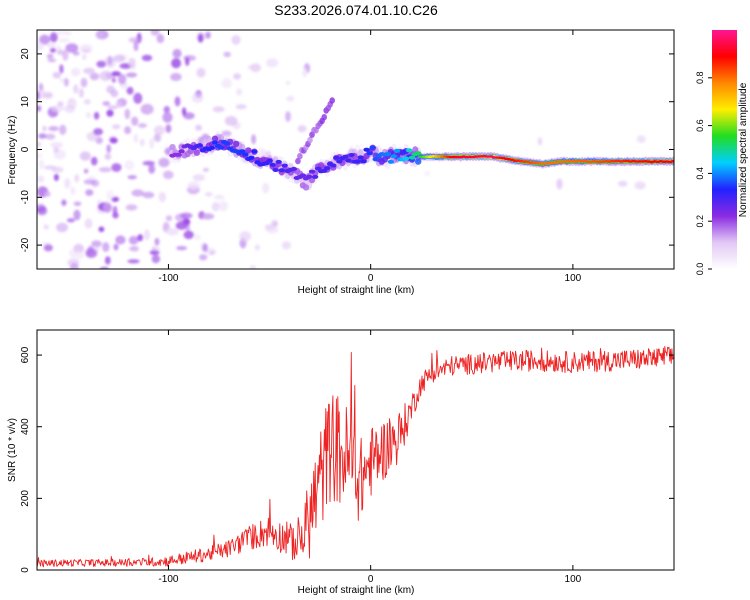 Image resolution: width=750 pixels, height=600 pixels. What do you see at coordinates (25, 54) in the screenshot?
I see `spectrogram-y-tick-label: 20` at bounding box center [25, 54].